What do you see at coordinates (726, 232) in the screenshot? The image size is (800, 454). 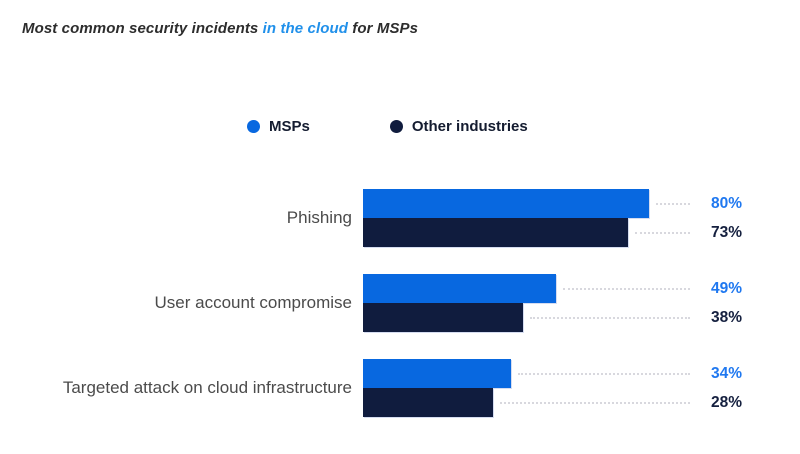 I see `value-label: 73%` at bounding box center [726, 232].